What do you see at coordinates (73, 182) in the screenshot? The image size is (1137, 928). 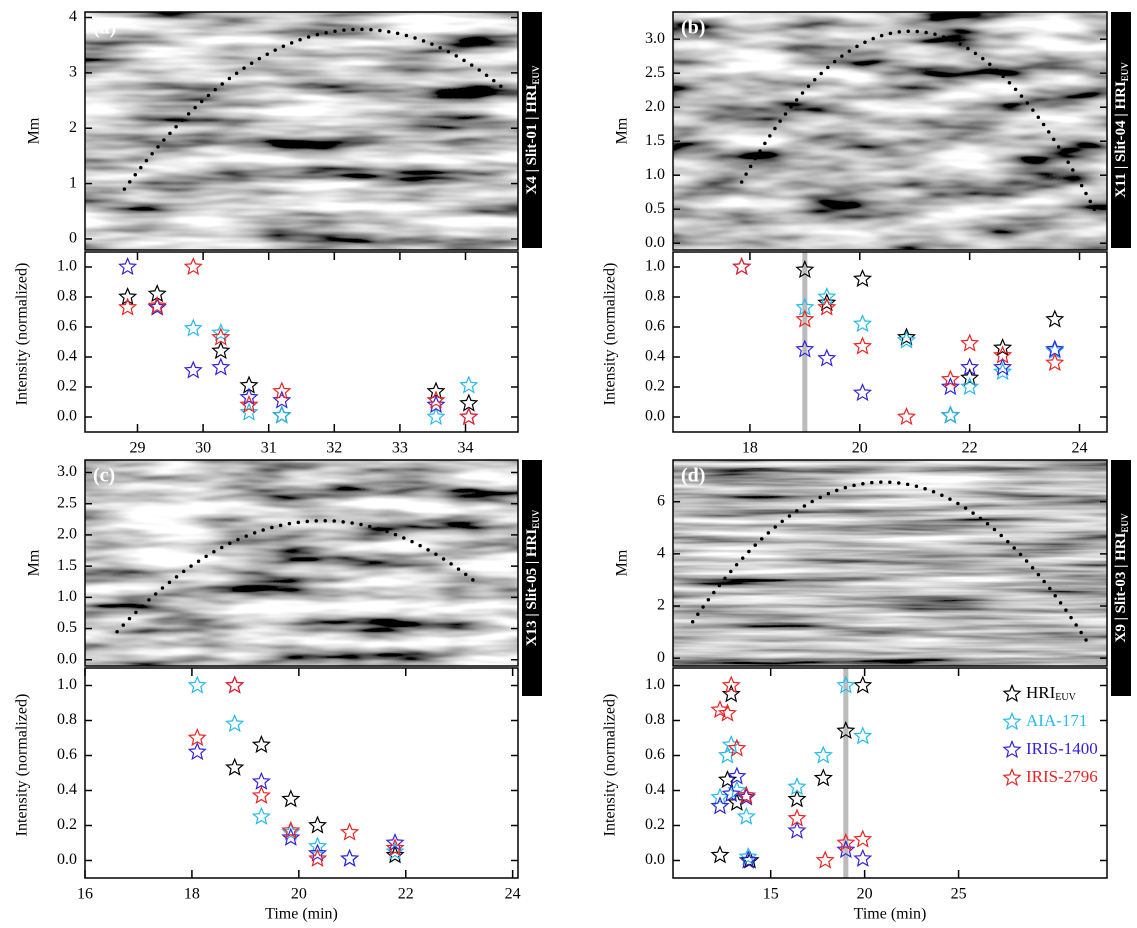 I see `image-y-tick-label: 1` at bounding box center [73, 182].